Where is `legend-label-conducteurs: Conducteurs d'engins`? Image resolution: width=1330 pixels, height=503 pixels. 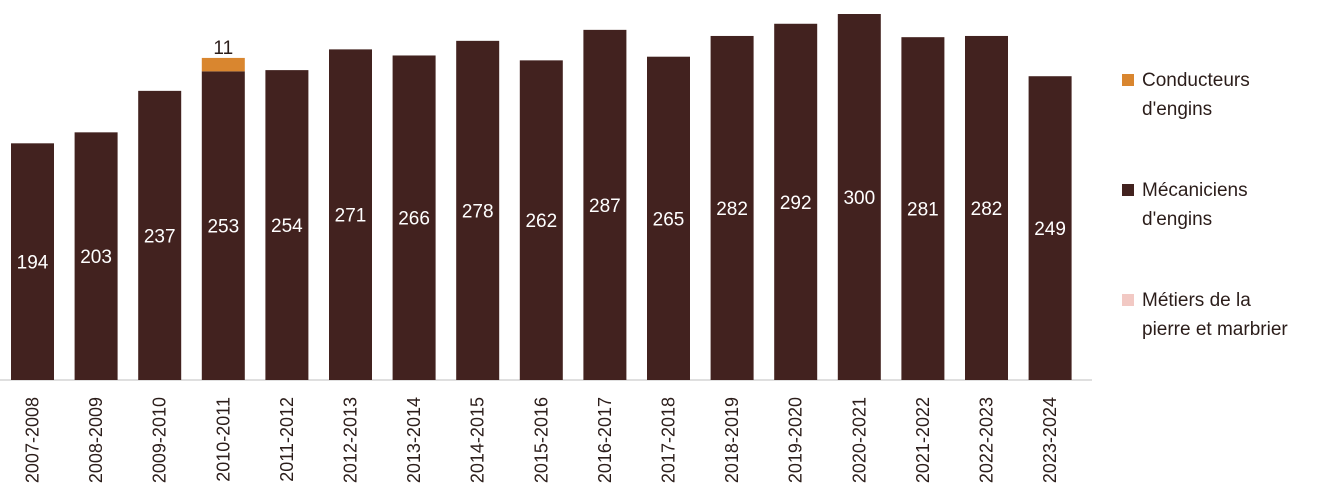 legend-label-conducteurs: Conducteurs d'engins is located at coordinates (1196, 95).